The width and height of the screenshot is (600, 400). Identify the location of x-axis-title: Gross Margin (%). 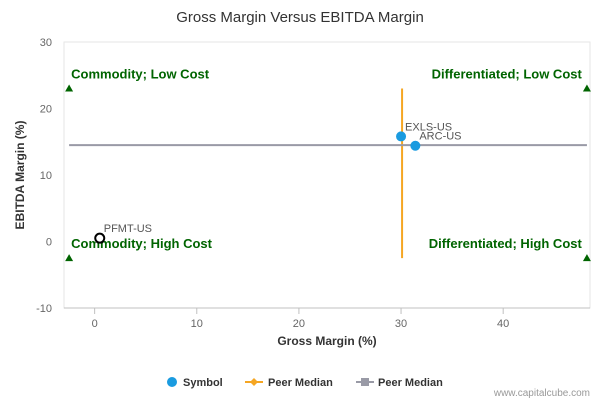
(326, 341).